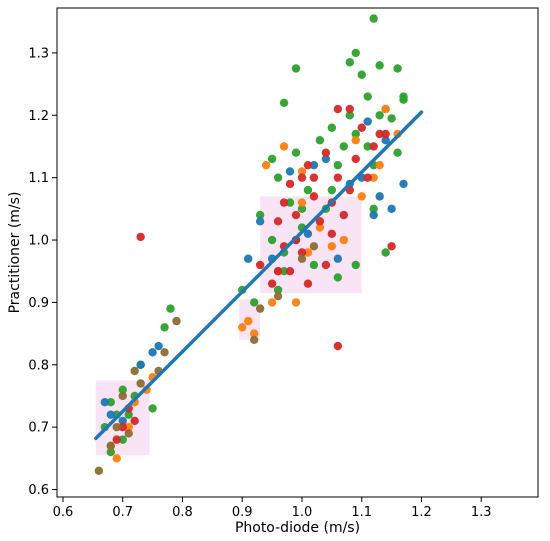 This screenshot has width=550, height=541. What do you see at coordinates (421, 512) in the screenshot?
I see `x-tick-label: 1.2` at bounding box center [421, 512].